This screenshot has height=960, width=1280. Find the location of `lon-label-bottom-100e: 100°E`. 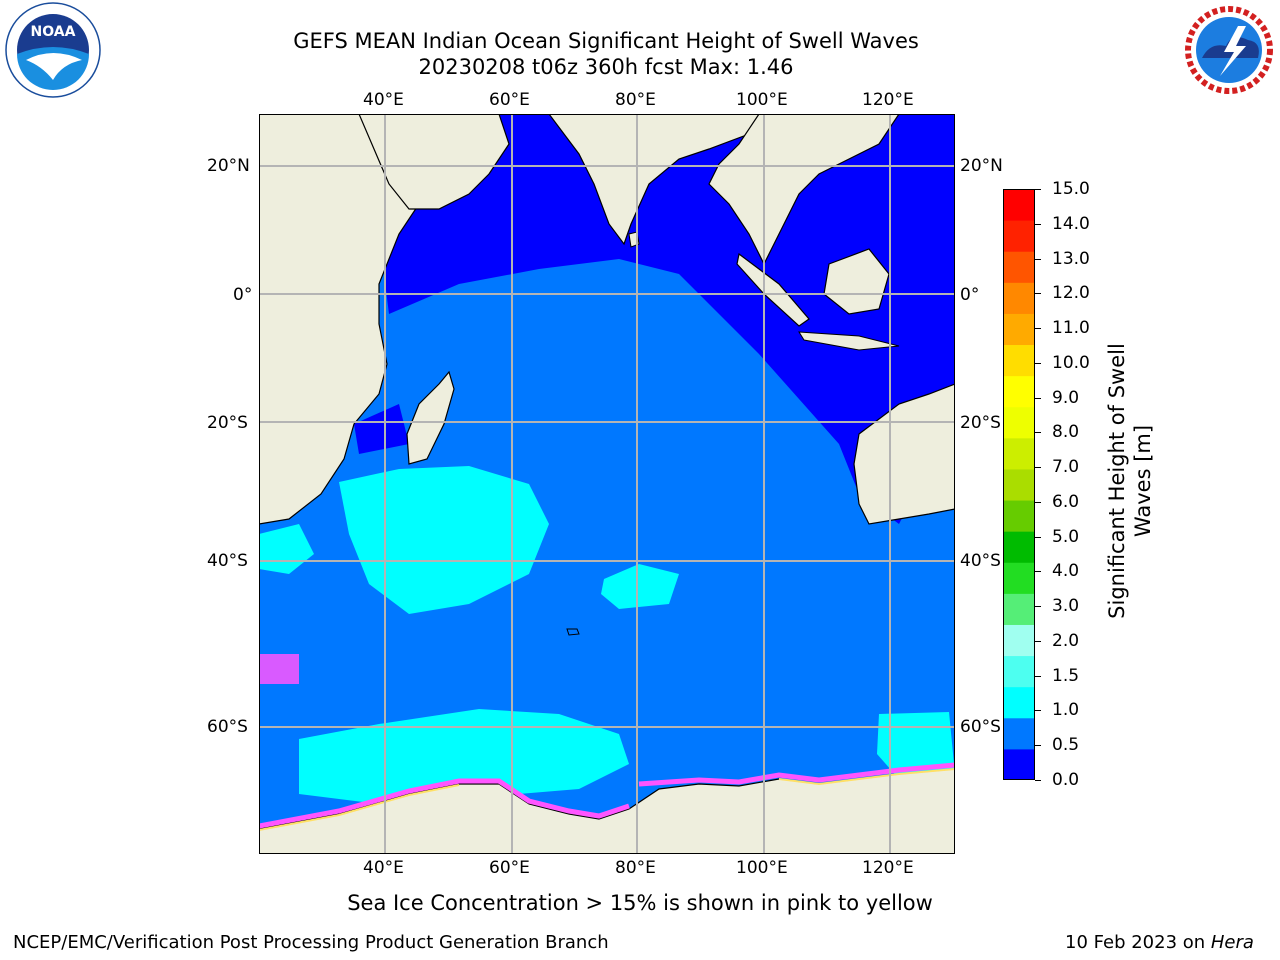

lon-label-bottom-100e: 100°E is located at coordinates (762, 868).